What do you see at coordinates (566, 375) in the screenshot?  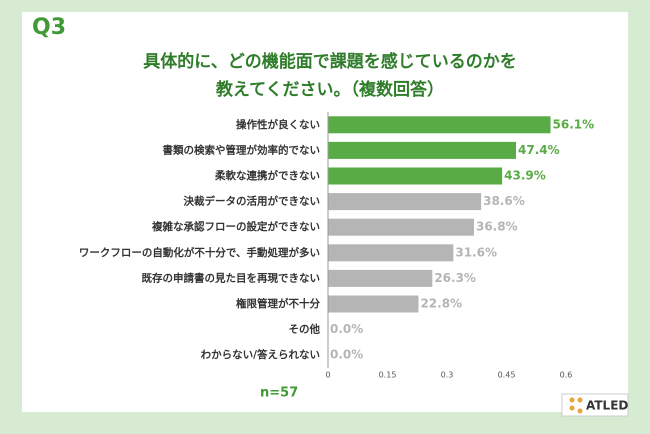 I see `x-tick-label: 0.6` at bounding box center [566, 375].